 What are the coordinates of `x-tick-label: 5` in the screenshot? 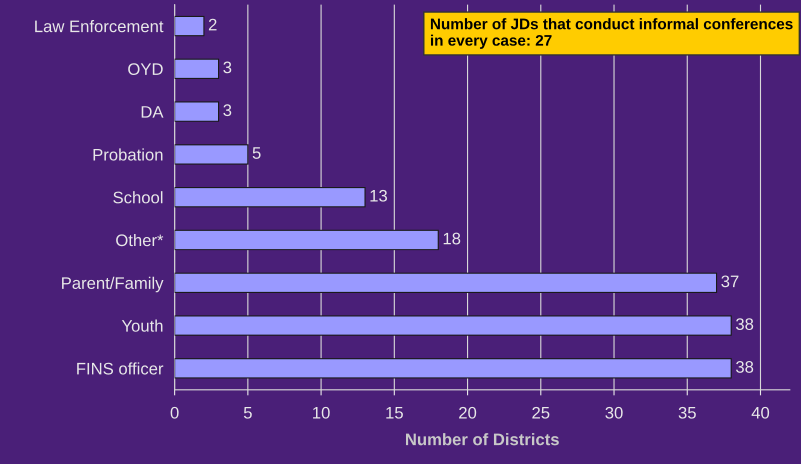 It's located at (248, 413).